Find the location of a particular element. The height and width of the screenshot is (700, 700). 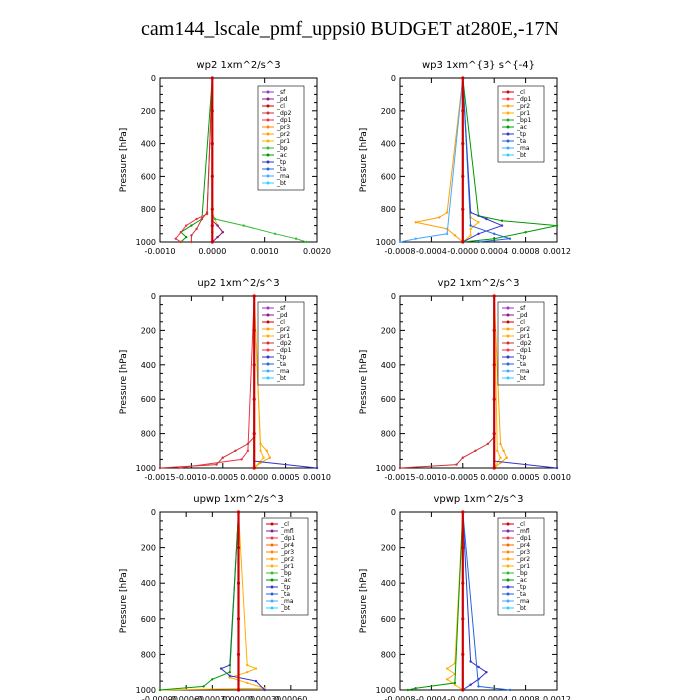

x-tick-label: 0.0020 is located at coordinates (317, 251).